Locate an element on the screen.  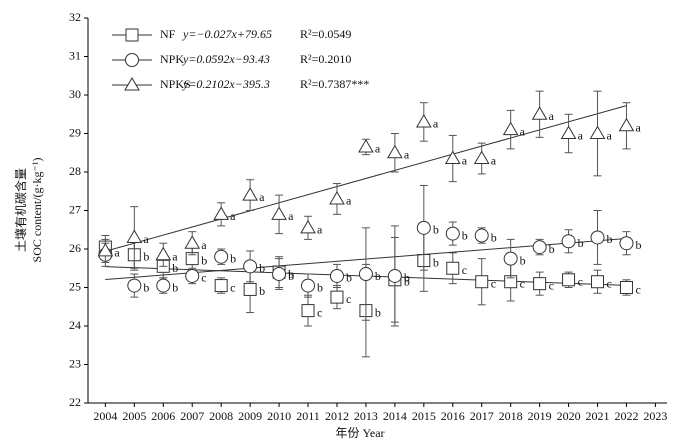
y-tick-label: 25 is located at coordinates (75, 286).